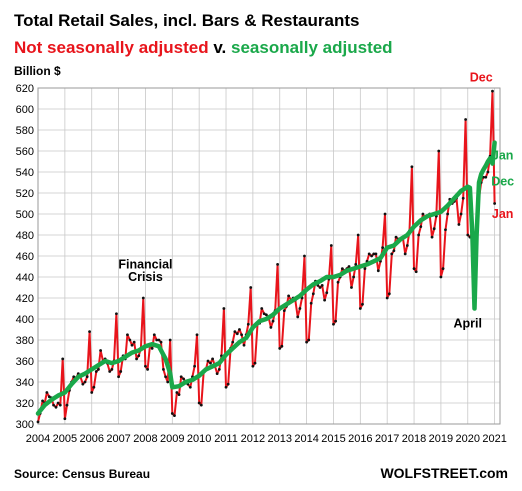 Image resolution: width=522 pixels, height=491 pixels. What do you see at coordinates (25, 278) in the screenshot?
I see `y-tick-label: 440` at bounding box center [25, 278].